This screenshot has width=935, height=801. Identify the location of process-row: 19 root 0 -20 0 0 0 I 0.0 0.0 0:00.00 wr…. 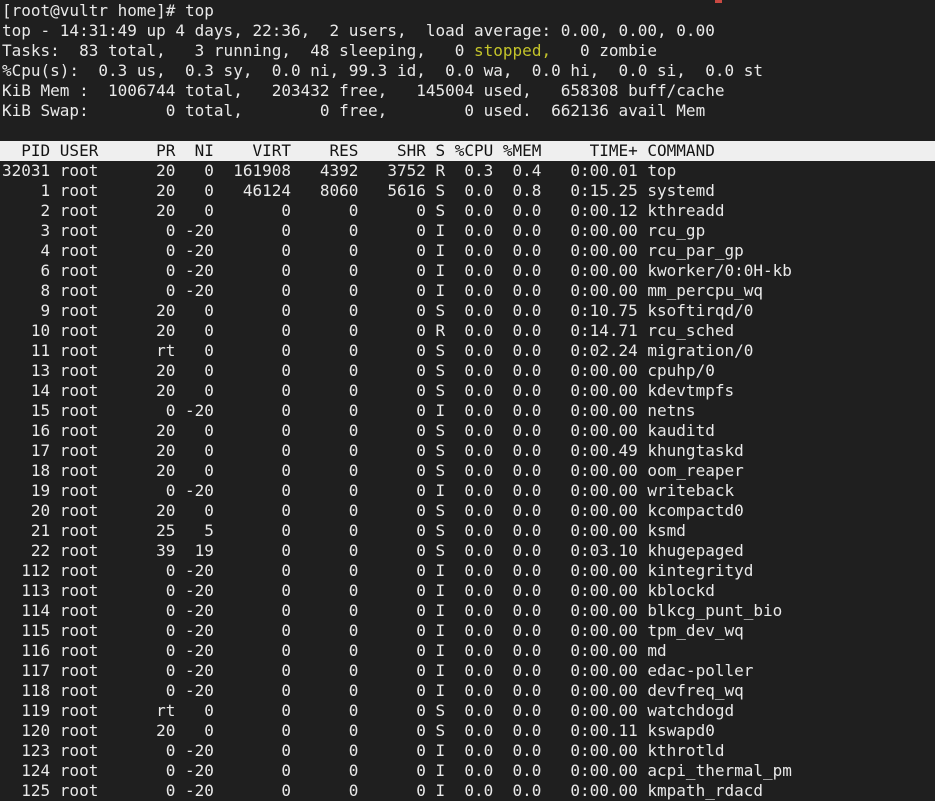
(368, 490).